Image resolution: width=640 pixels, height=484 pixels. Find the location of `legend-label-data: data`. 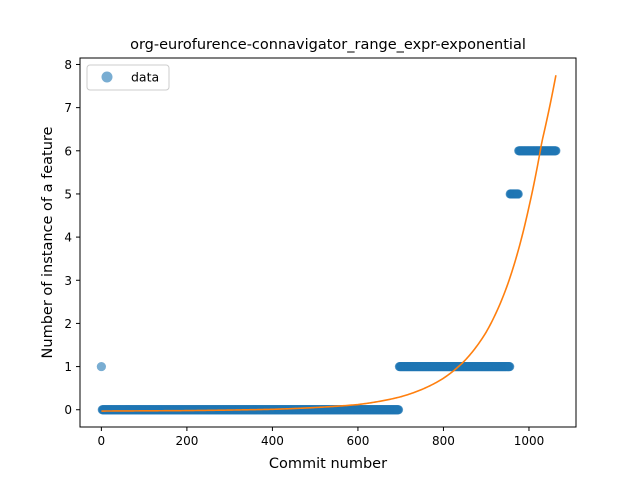

legend-label-data: data is located at coordinates (145, 77).